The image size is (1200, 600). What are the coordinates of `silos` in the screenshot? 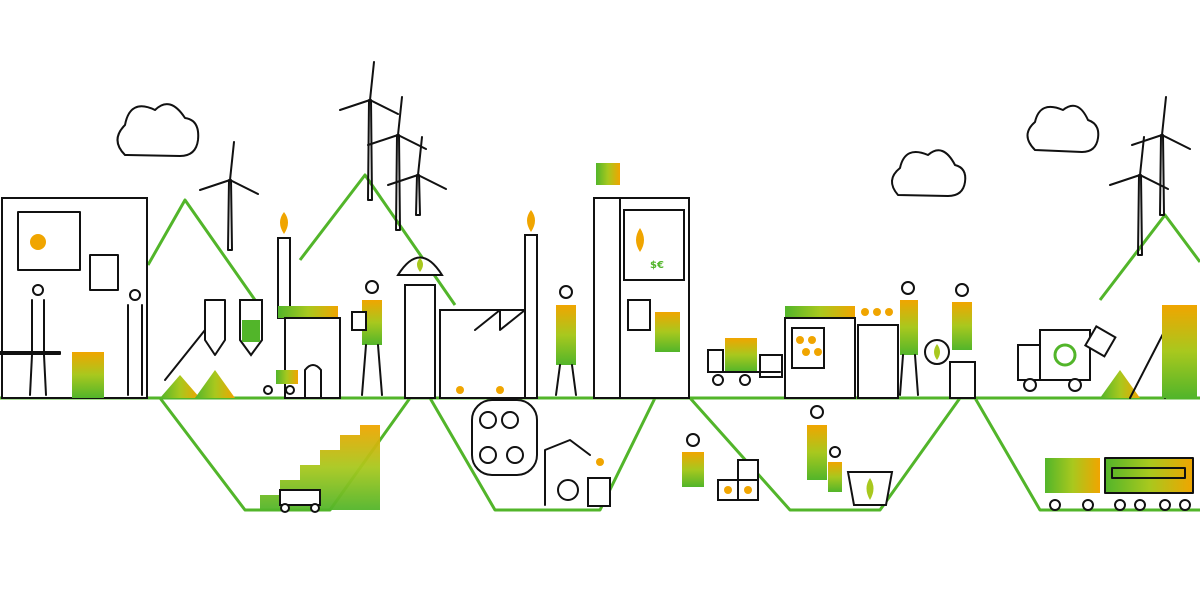 It's located at (211, 348).